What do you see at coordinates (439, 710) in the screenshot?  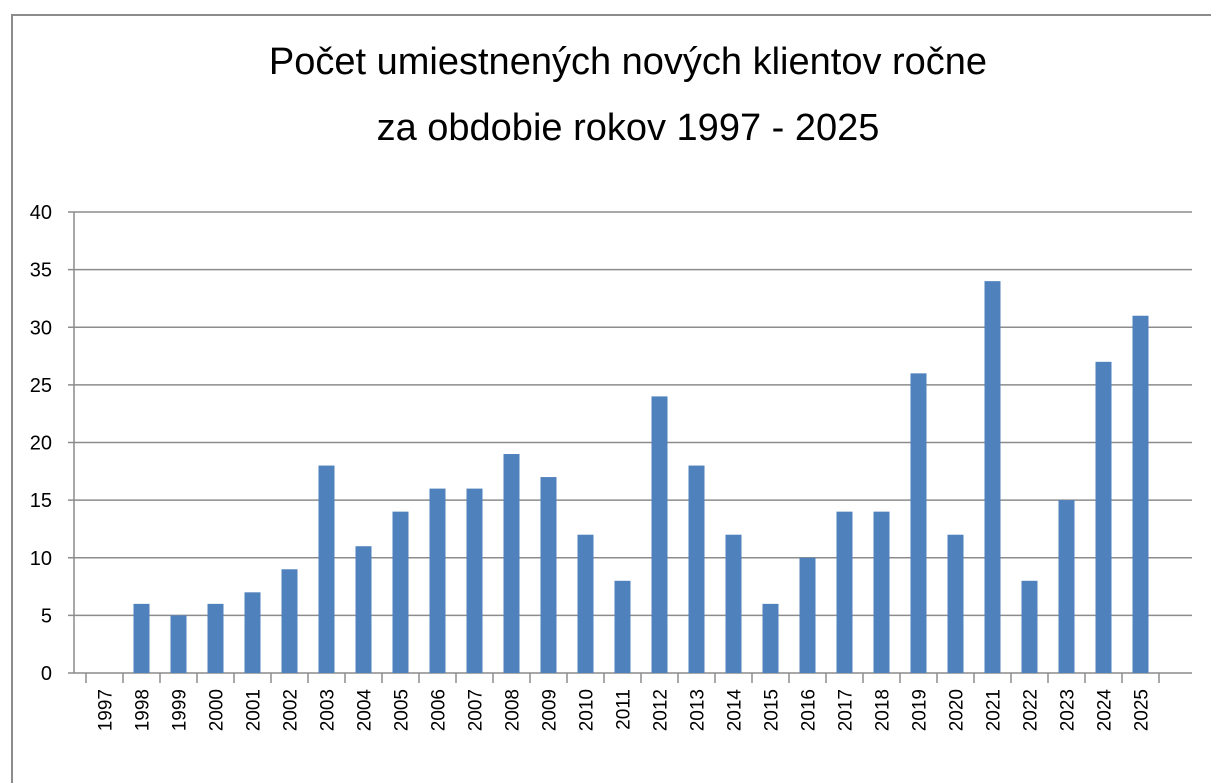 I see `x-tick-label: 2006` at bounding box center [439, 710].